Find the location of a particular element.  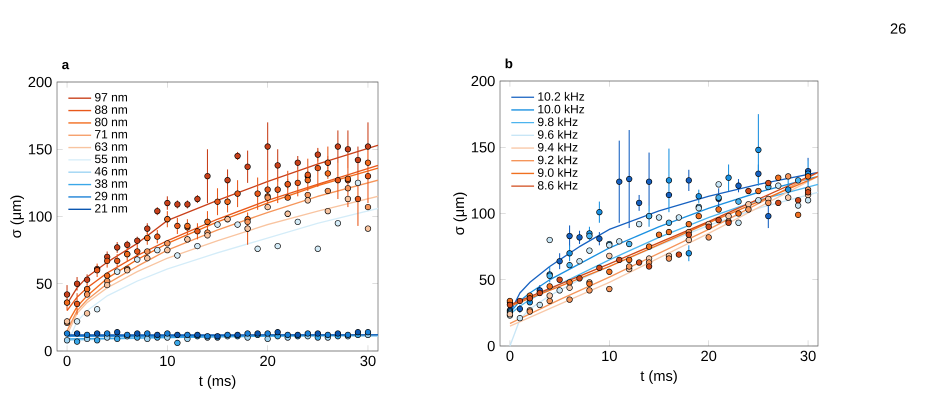

legend-label: 88 nm is located at coordinates (110, 109).